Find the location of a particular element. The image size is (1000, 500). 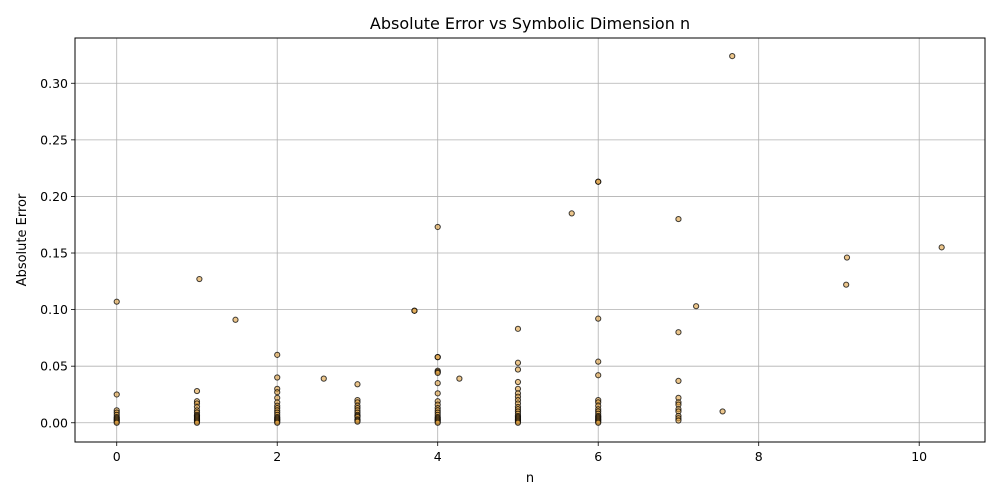

x-axis-ticks: 0 2 4 6 8 10 is located at coordinates (520, 453).